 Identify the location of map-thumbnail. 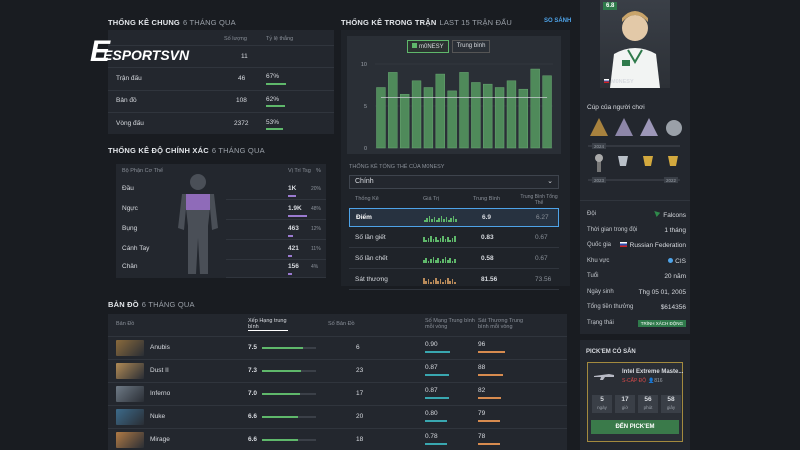
(130, 394).